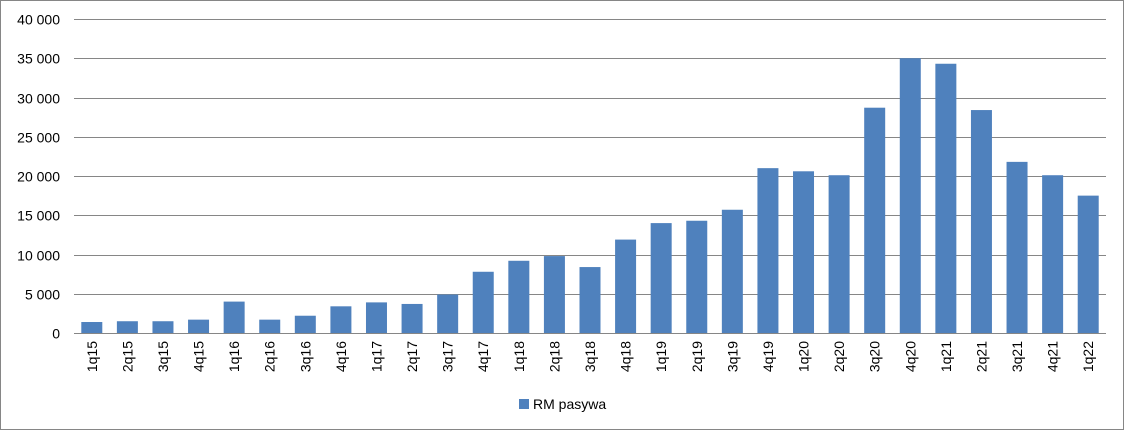 Image resolution: width=1124 pixels, height=430 pixels. Describe the element at coordinates (626, 356) in the screenshot. I see `x-tick-label: 4q18` at that location.